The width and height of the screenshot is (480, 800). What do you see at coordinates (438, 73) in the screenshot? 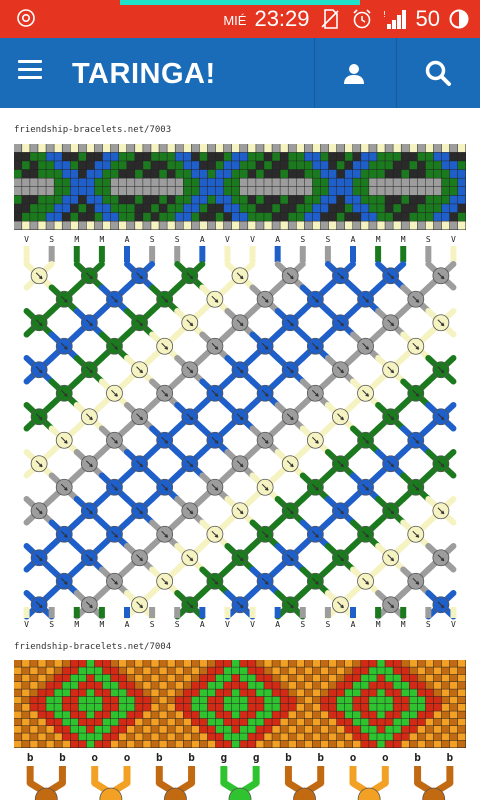
I see `search-button` at bounding box center [438, 73].